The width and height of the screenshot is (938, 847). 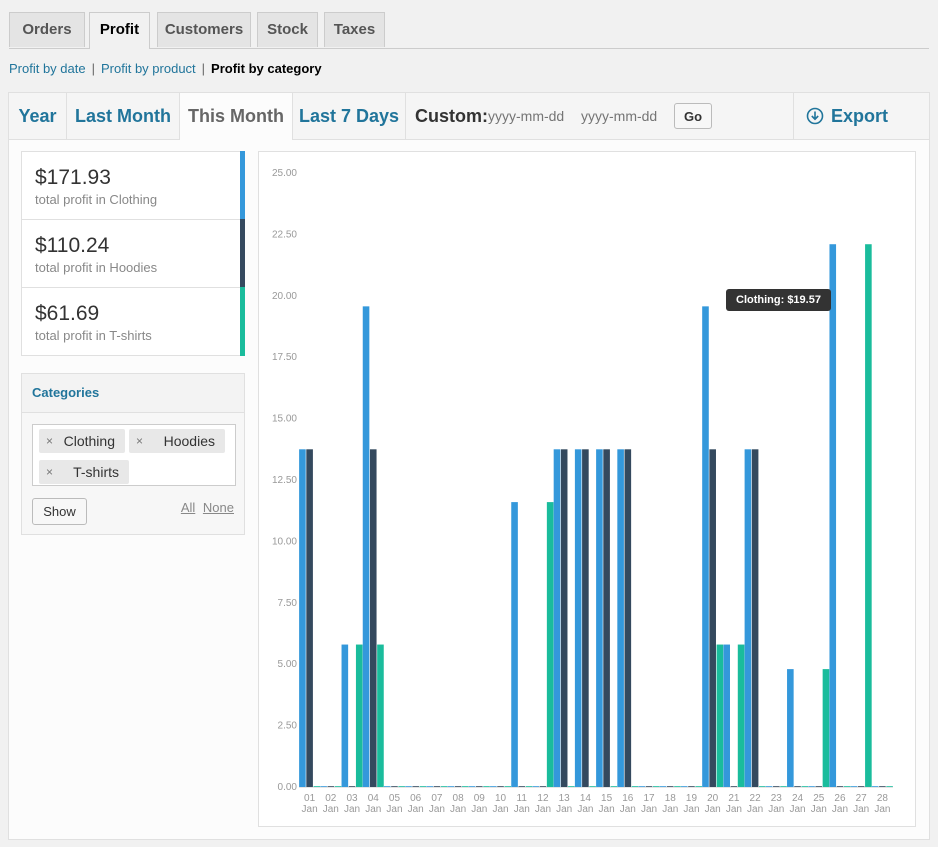 I want to click on category-token-hoodies: × Hoodies, so click(x=177, y=441).